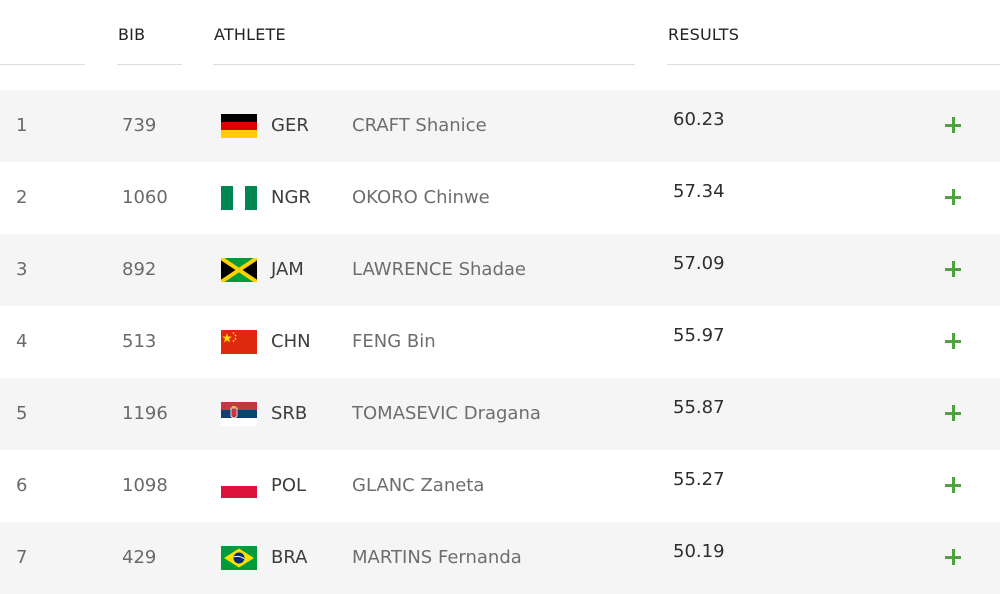  Describe the element at coordinates (239, 126) in the screenshot. I see `germany-flag-icon` at that location.